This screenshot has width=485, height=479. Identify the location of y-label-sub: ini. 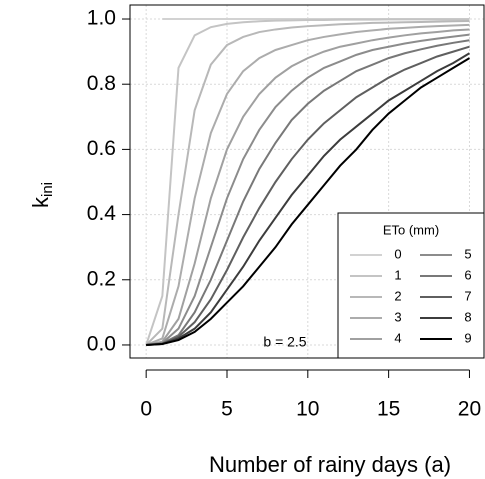
(47, 189).